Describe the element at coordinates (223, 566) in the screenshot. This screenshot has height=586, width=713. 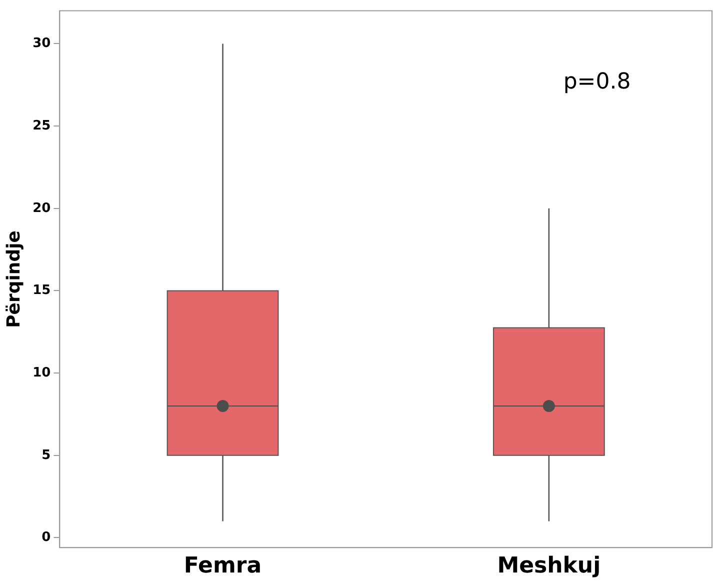
I see `x-tick-label: Femra` at that location.